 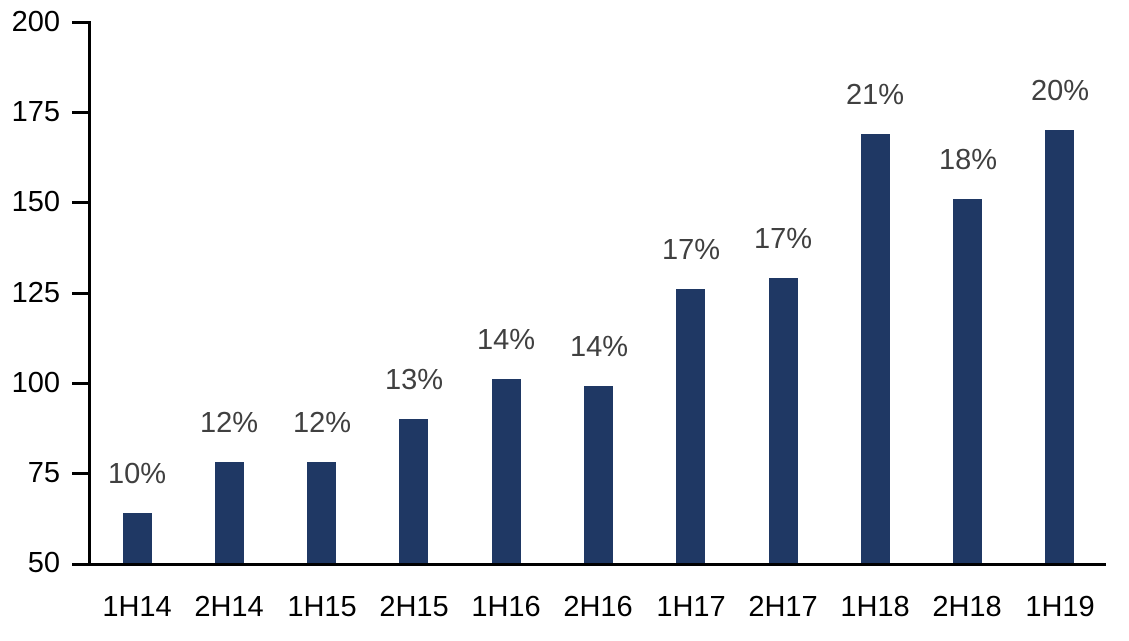 I want to click on x-axis-category-label: 1H18, so click(x=875, y=607).